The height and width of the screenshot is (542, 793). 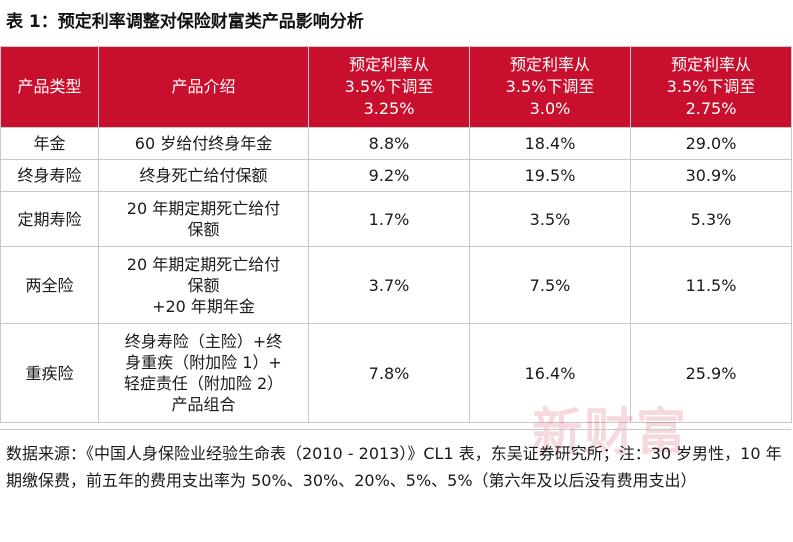 What do you see at coordinates (389, 285) in the screenshot?
I see `cell-value-3-25: 3.7%` at bounding box center [389, 285].